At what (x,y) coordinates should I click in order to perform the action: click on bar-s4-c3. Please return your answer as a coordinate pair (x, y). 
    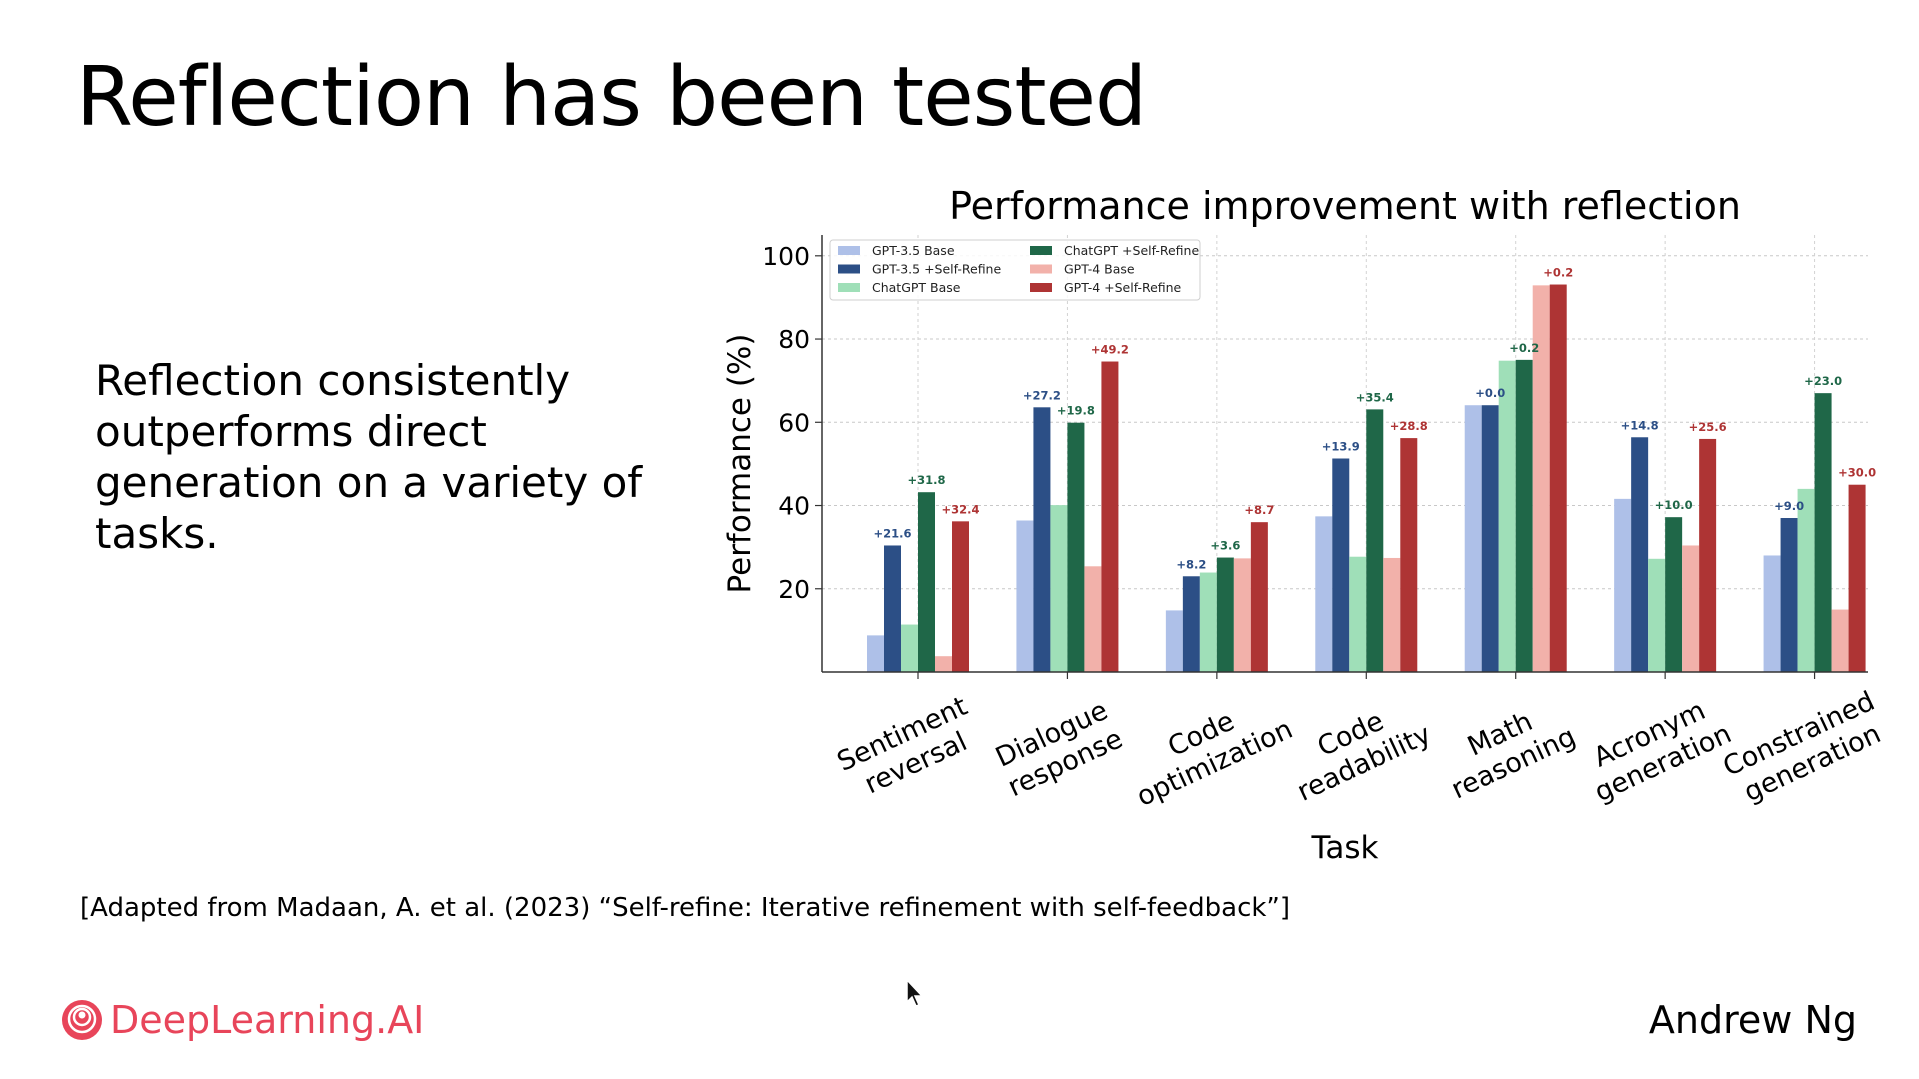
    Looking at the image, I should click on (1392, 614).